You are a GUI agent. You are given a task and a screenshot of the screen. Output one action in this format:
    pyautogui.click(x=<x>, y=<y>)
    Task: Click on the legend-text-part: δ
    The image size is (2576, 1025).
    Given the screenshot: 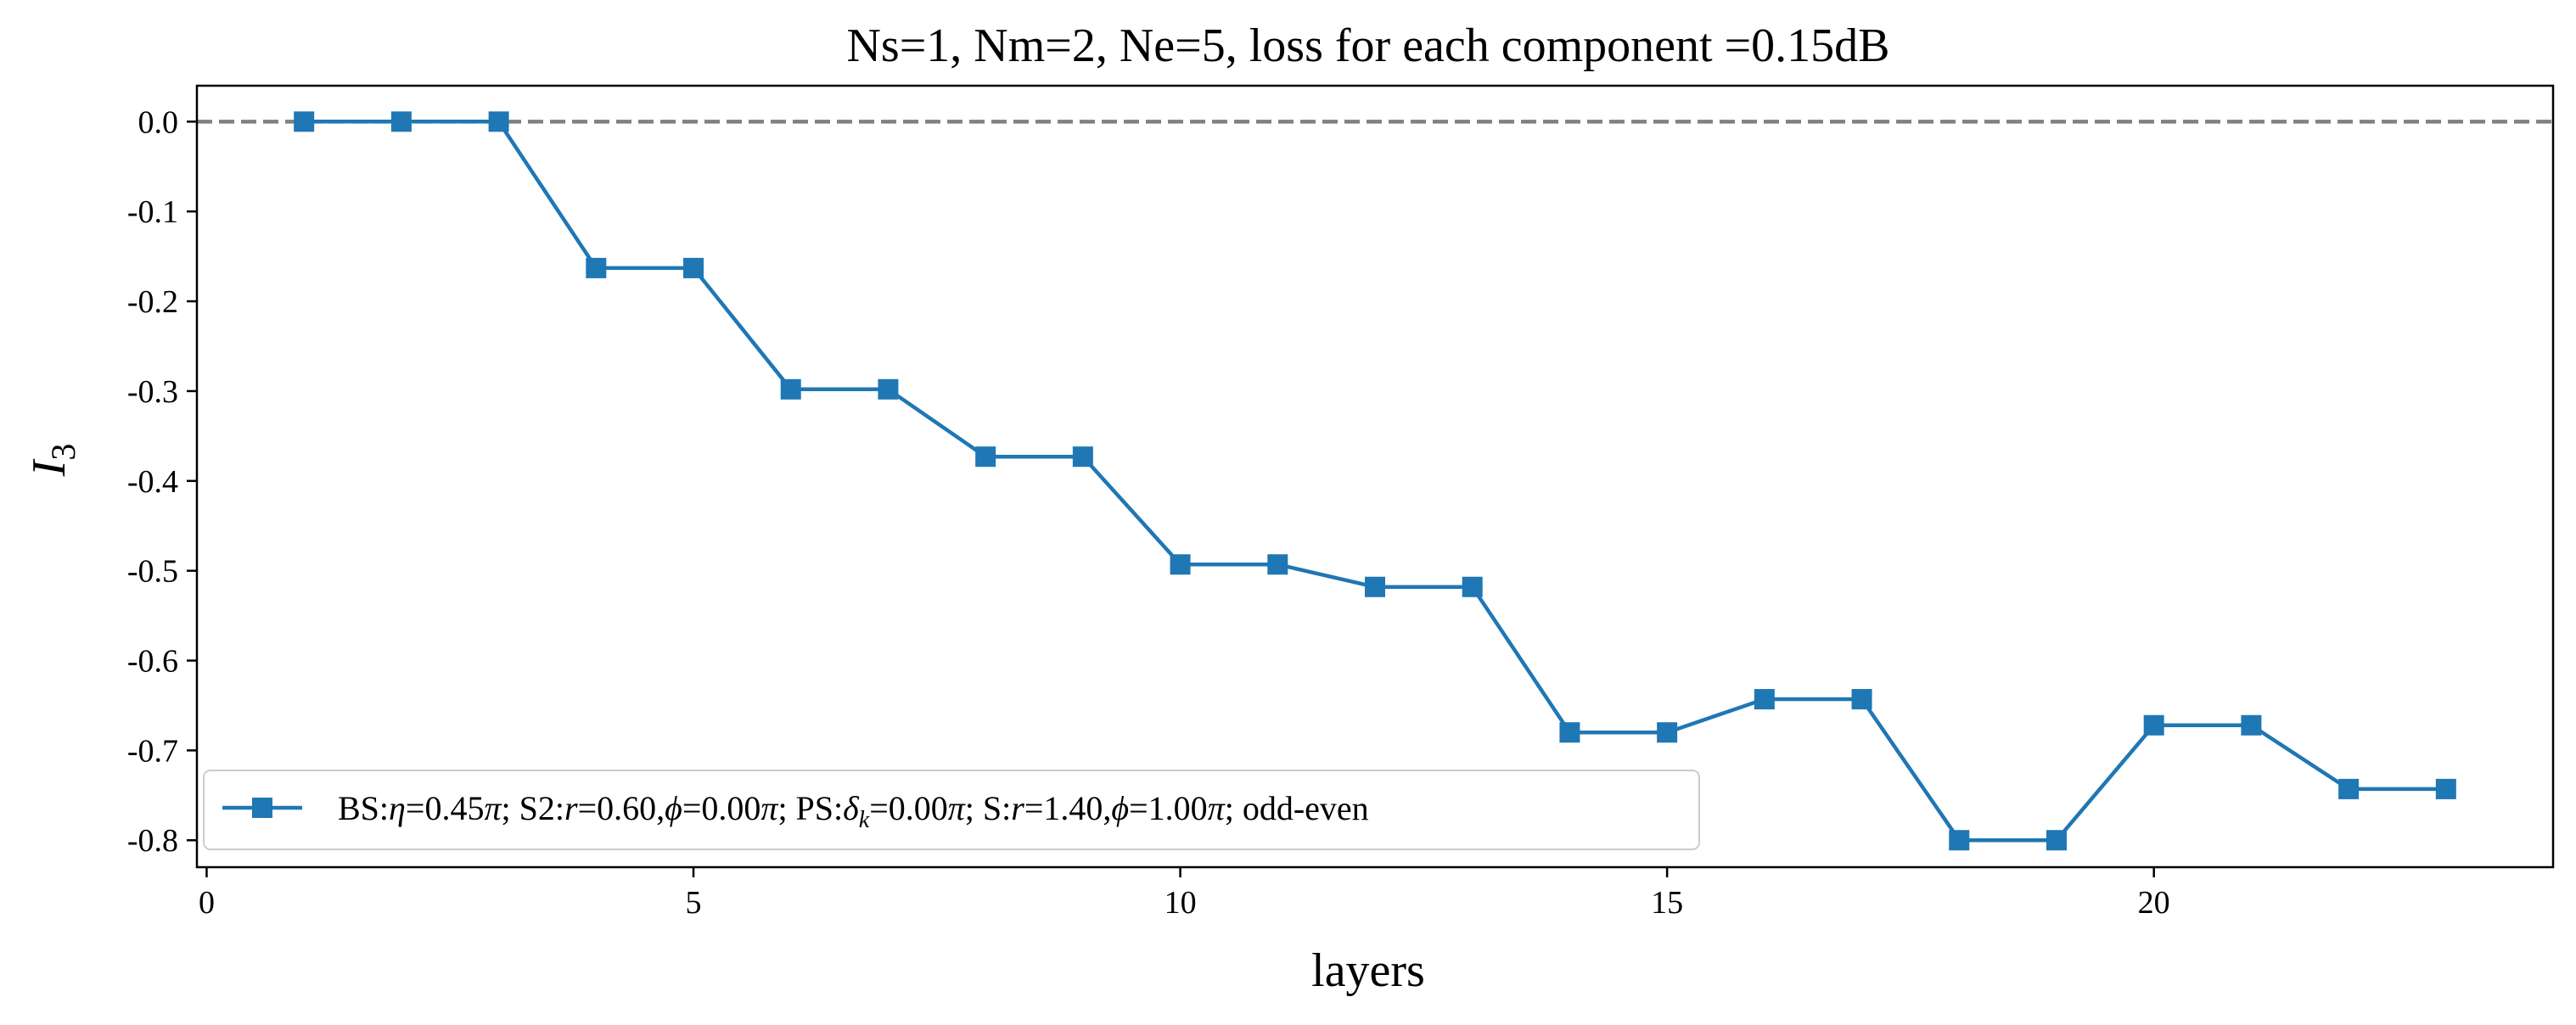 What is the action you would take?
    pyautogui.click(x=851, y=808)
    